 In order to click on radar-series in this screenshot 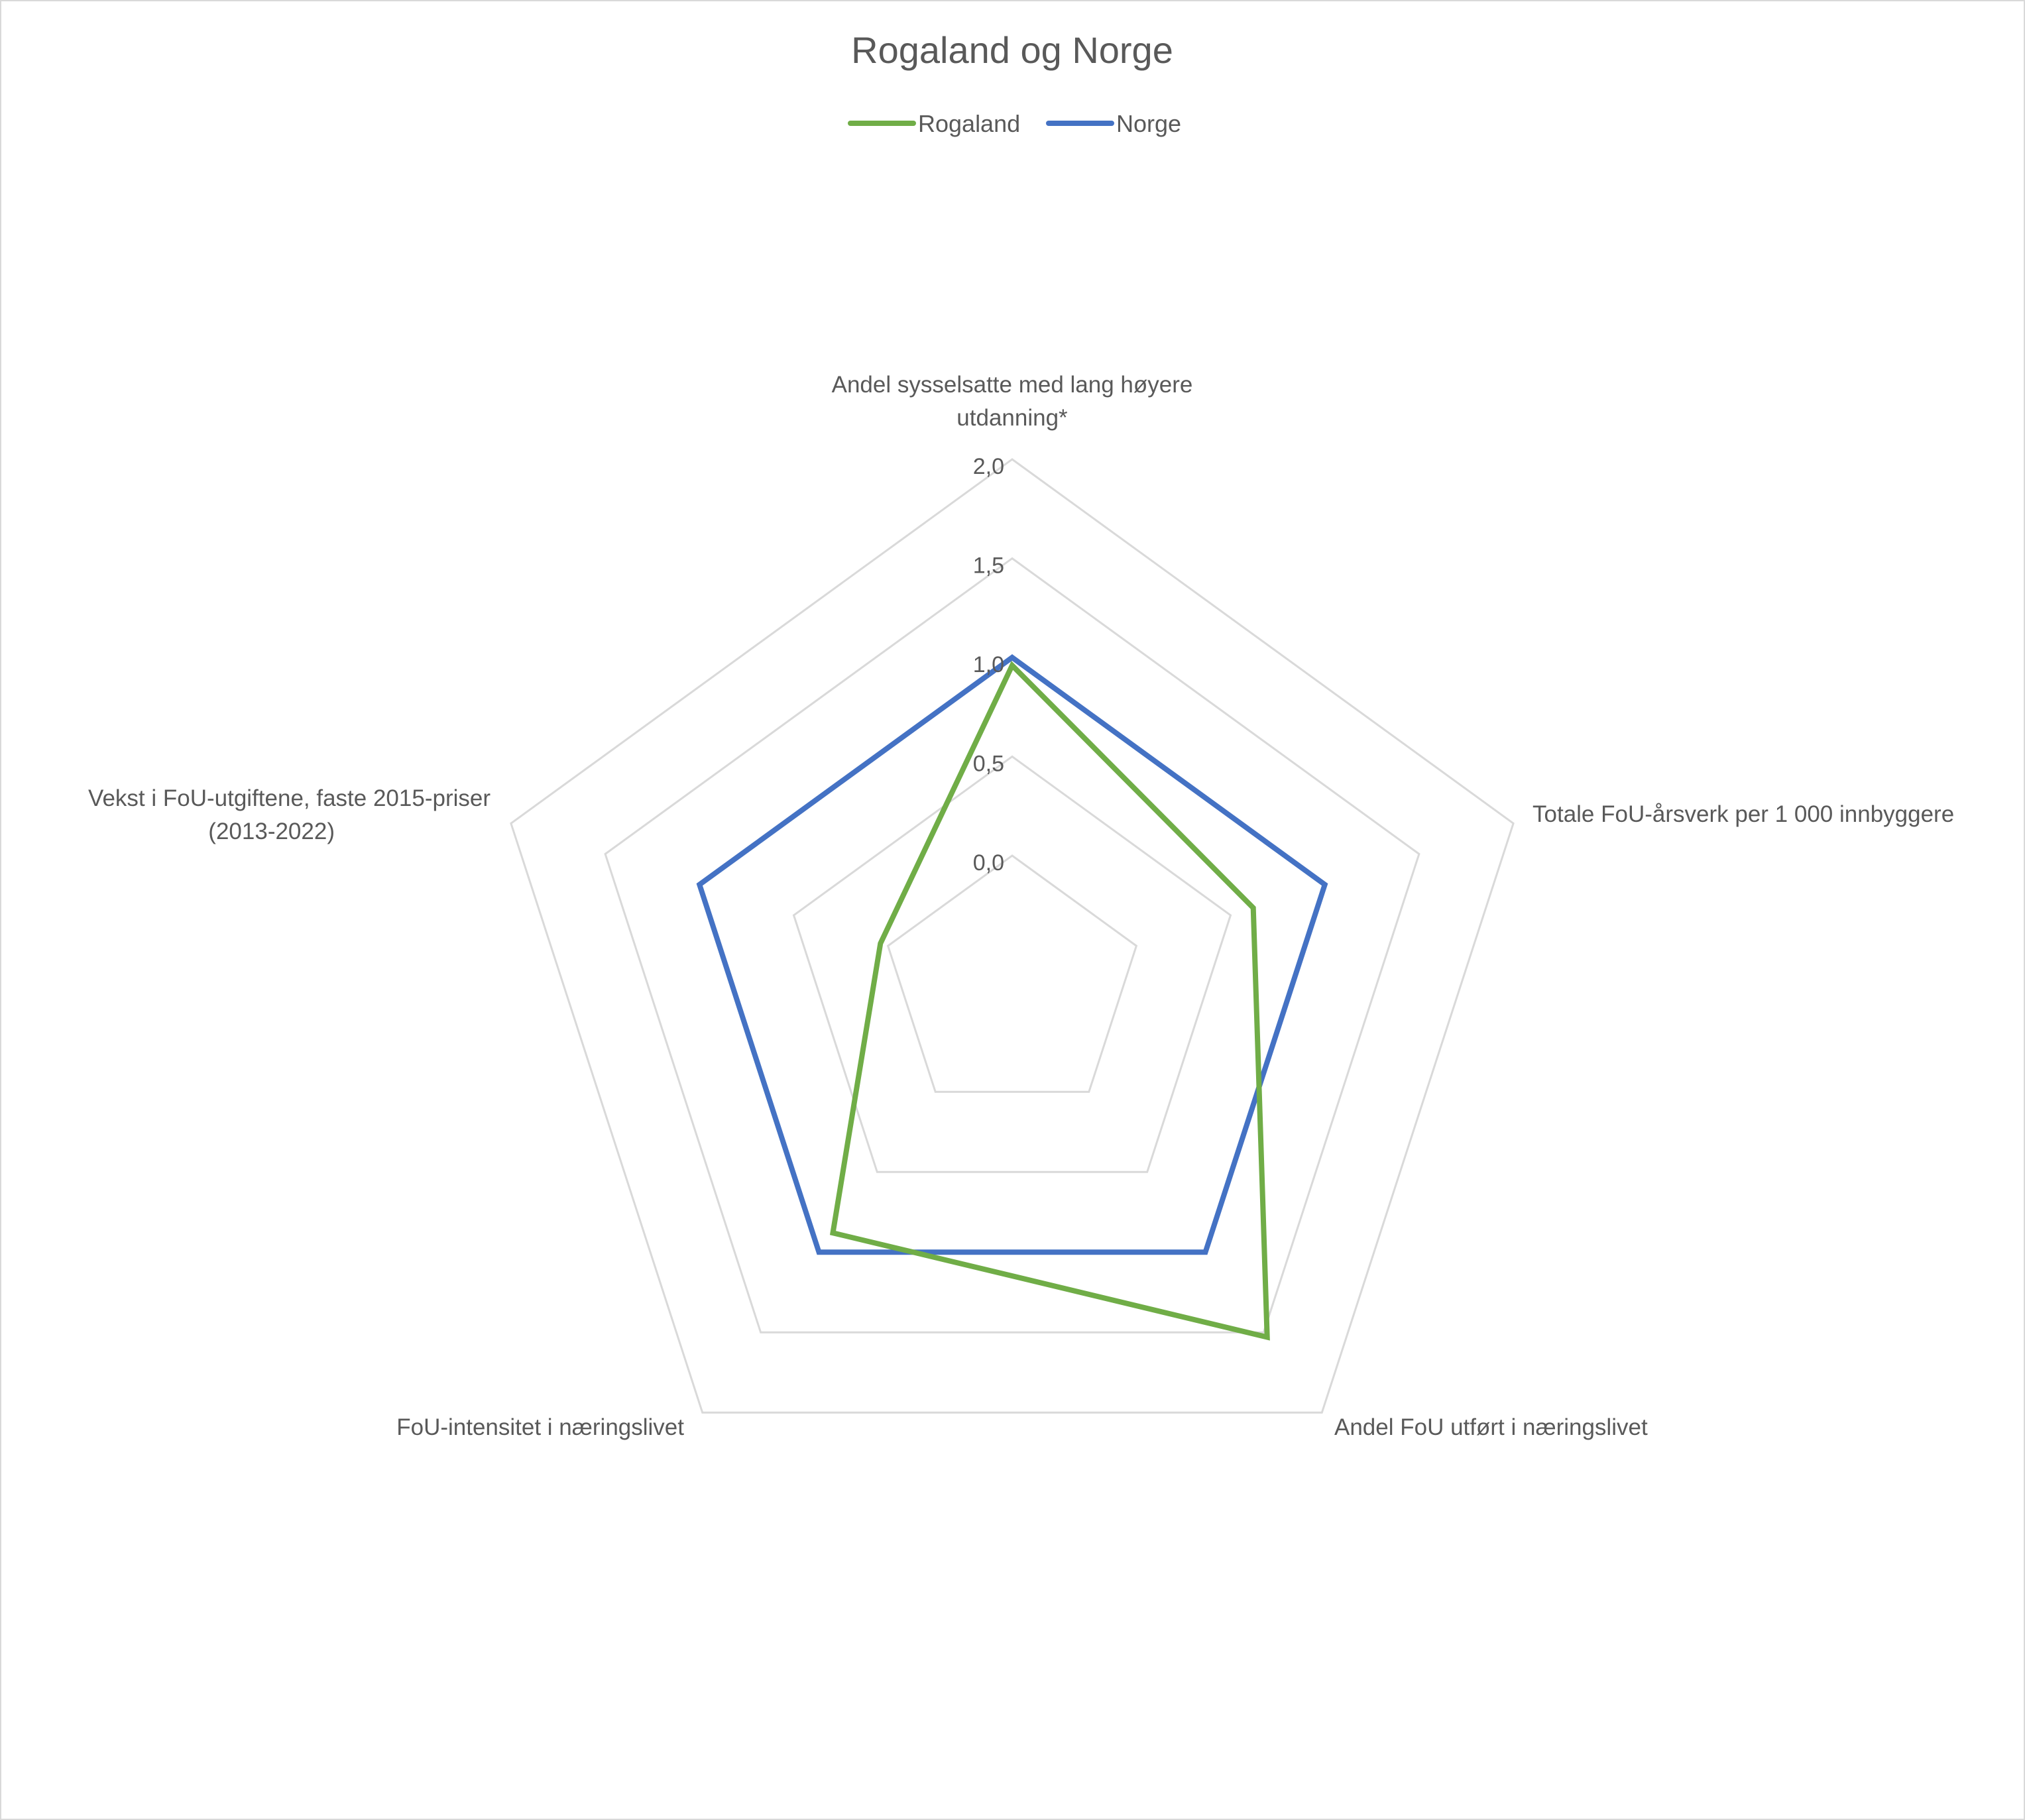, I will do `click(1012, 997)`.